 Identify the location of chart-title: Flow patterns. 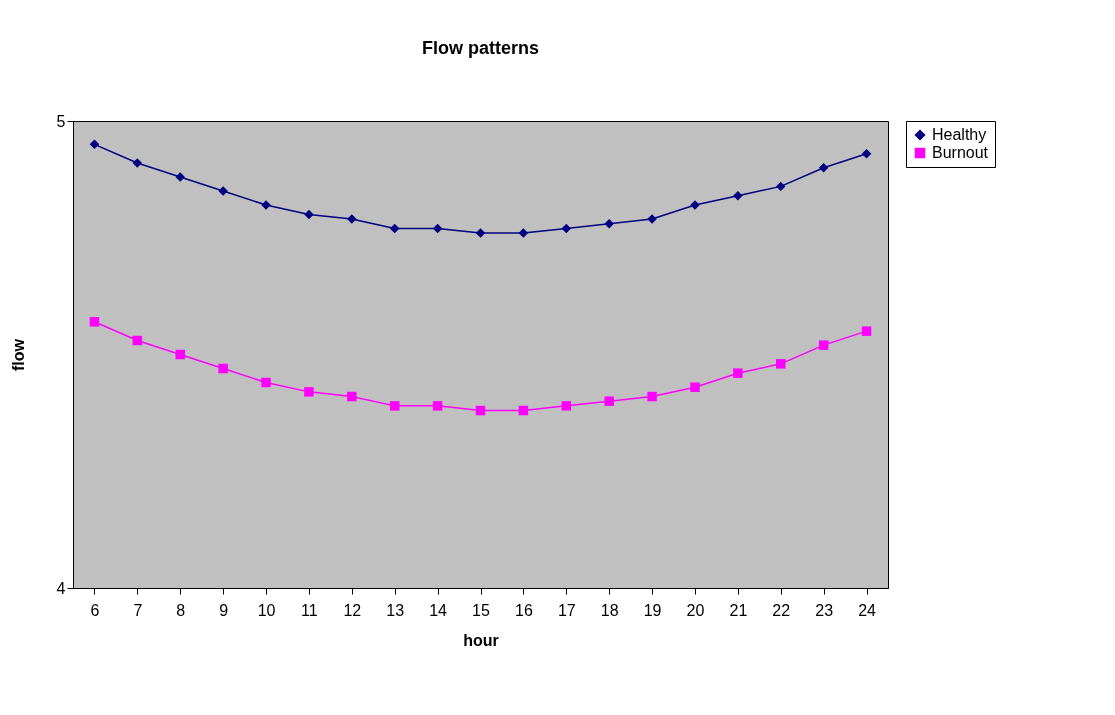
(480, 48).